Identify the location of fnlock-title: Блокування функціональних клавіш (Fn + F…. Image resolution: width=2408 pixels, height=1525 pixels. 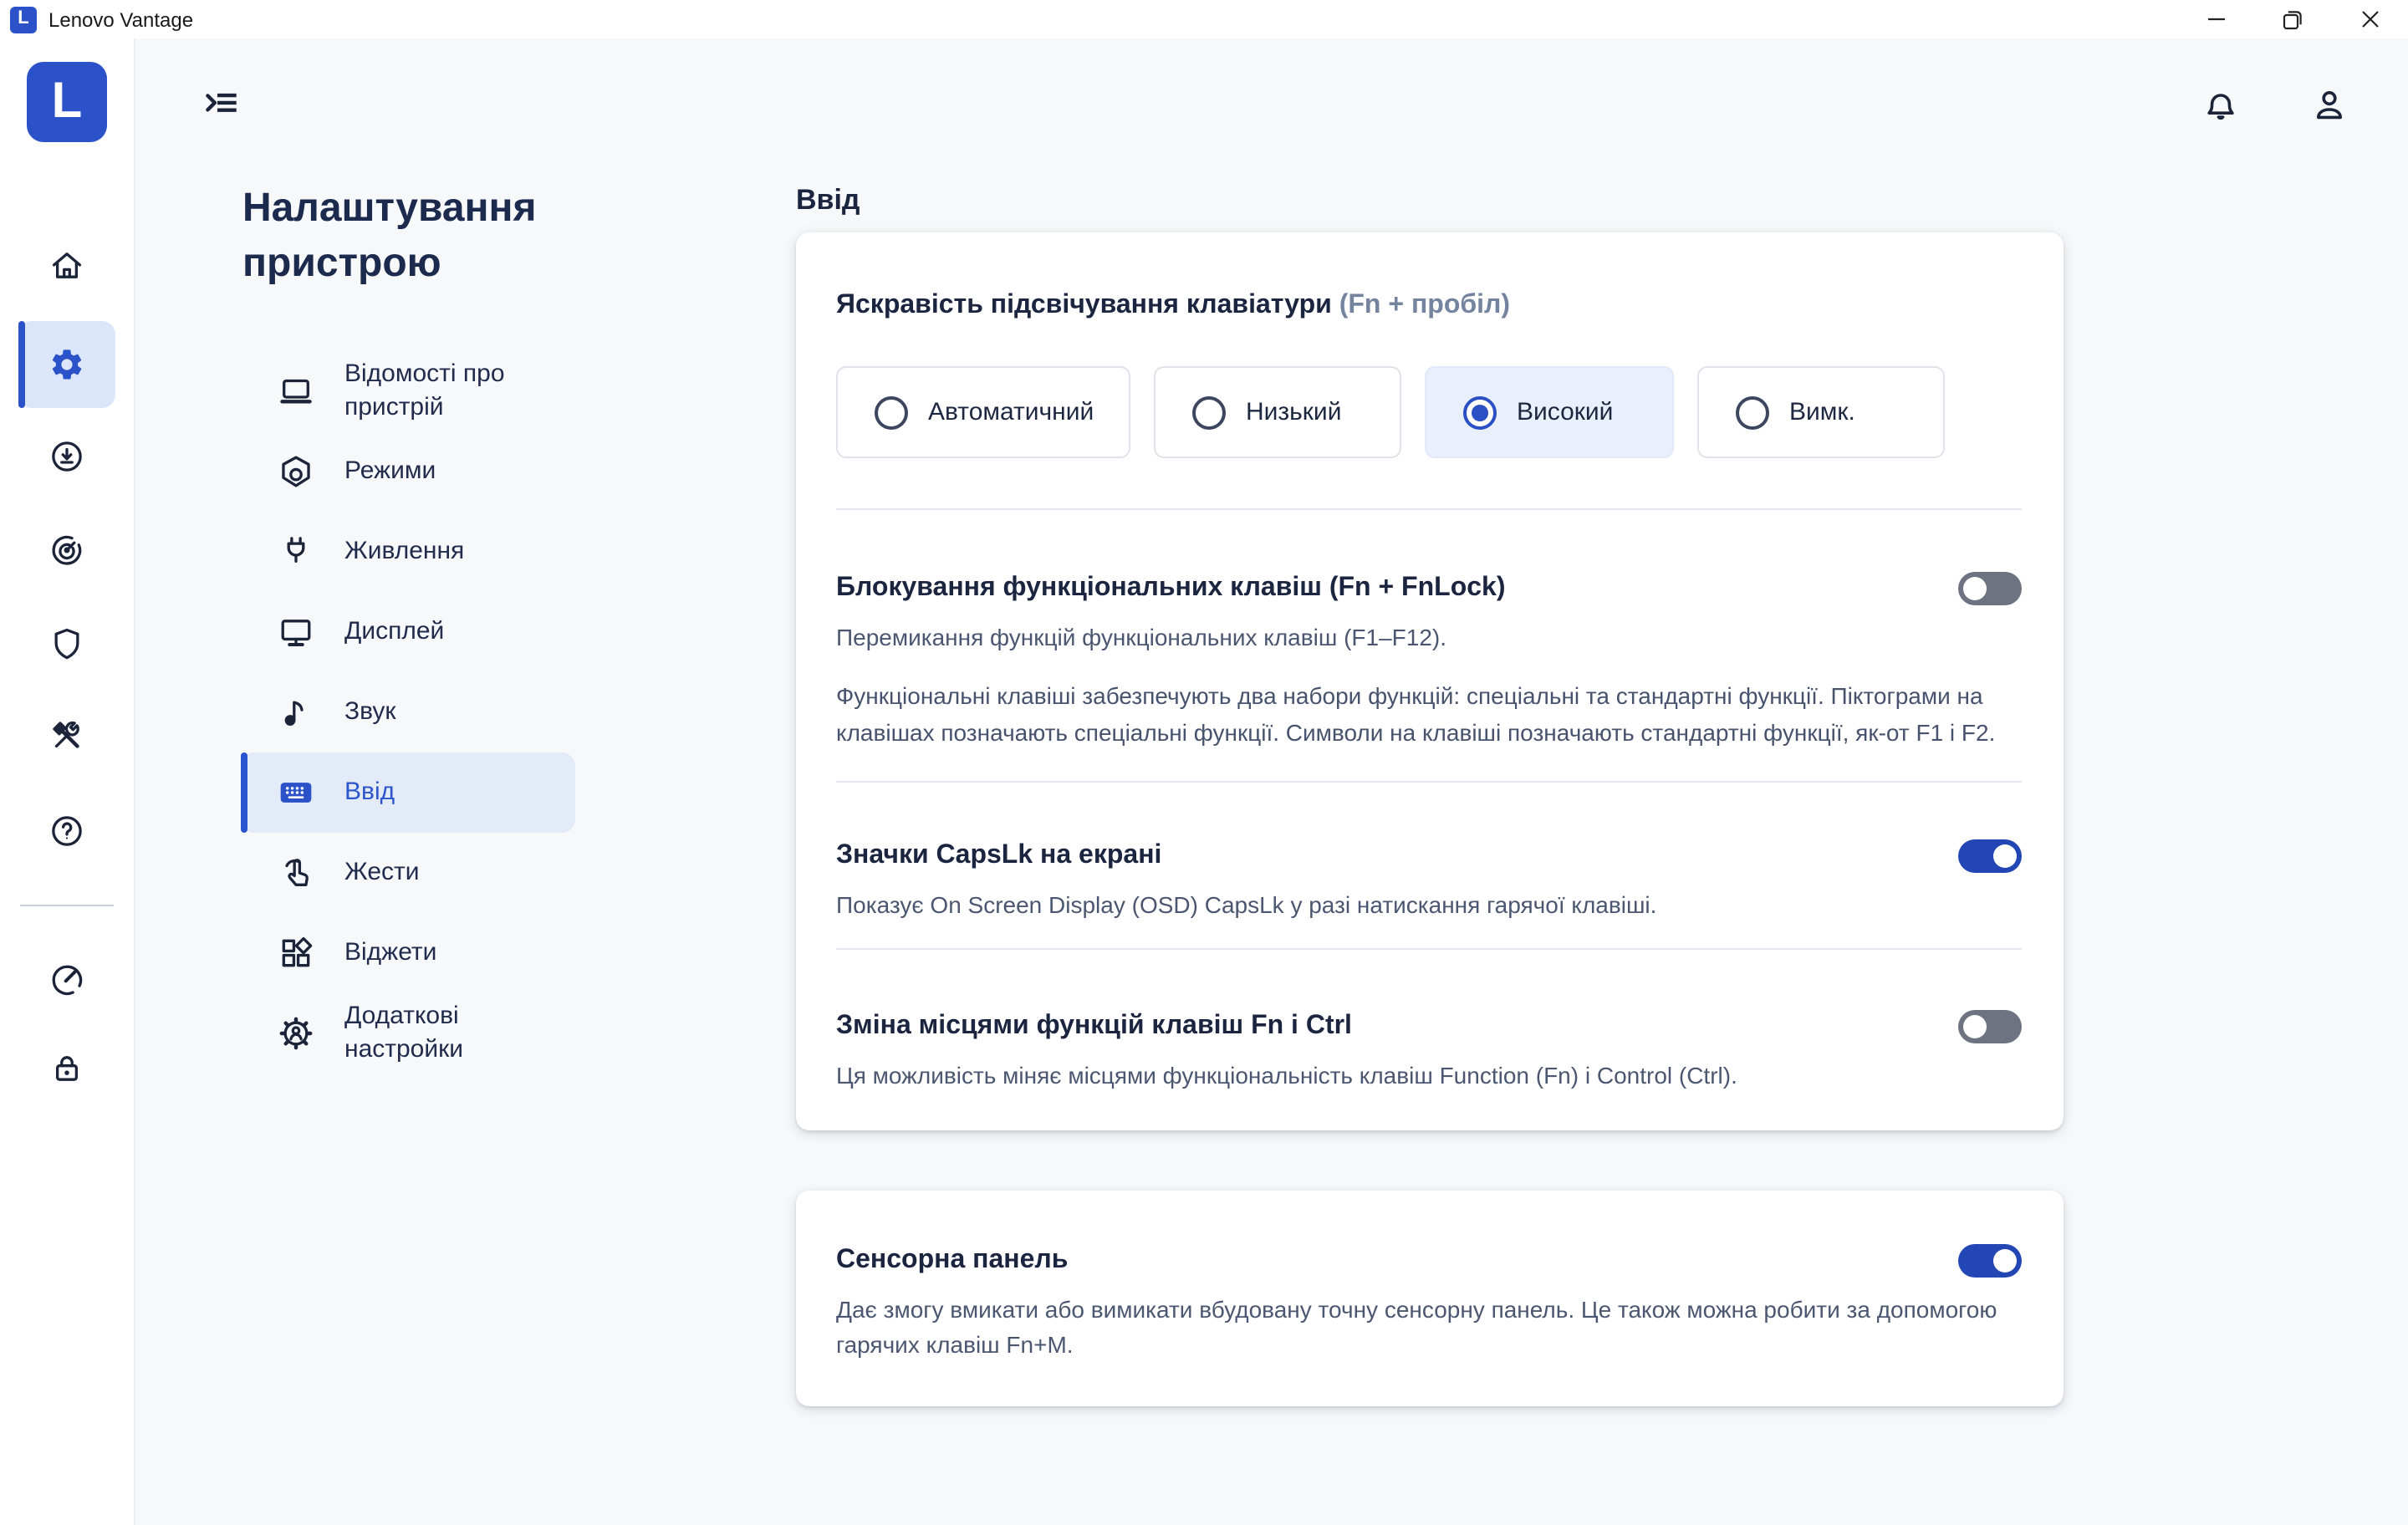
(1171, 588).